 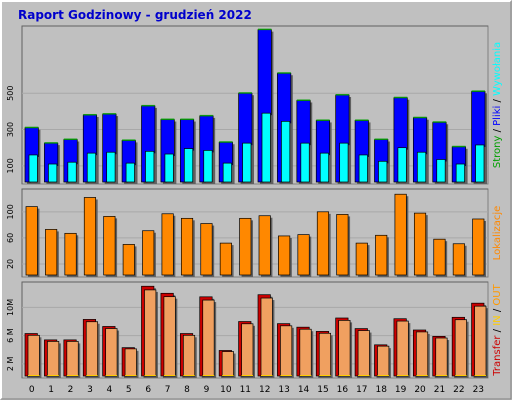 What do you see at coordinates (497, 152) in the screenshot?
I see `legend-entry: Strony` at bounding box center [497, 152].